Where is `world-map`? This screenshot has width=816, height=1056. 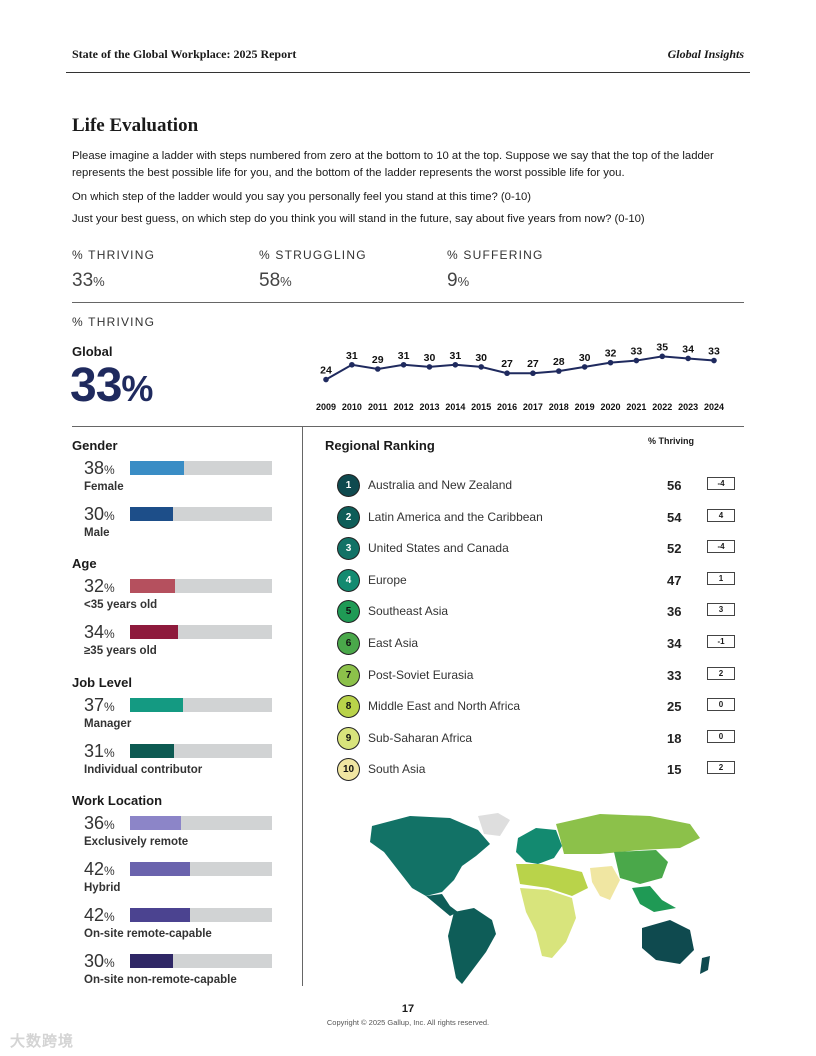
world-map is located at coordinates (540, 898).